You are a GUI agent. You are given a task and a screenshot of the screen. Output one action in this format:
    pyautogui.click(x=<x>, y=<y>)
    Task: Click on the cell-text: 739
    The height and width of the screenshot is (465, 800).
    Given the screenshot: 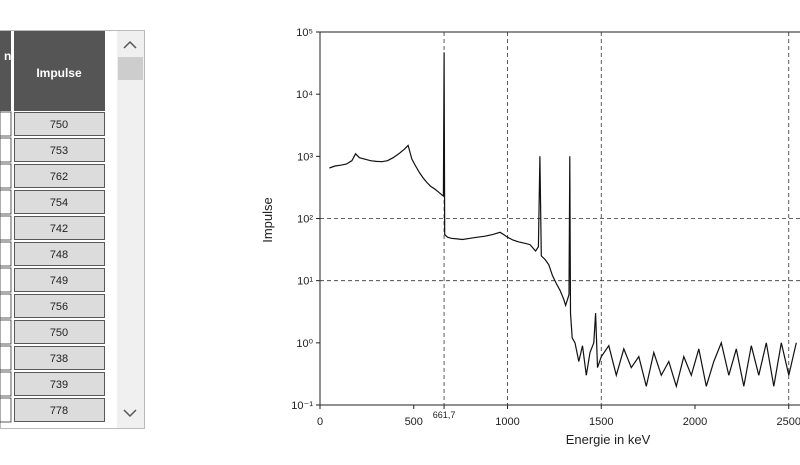 What is the action you would take?
    pyautogui.click(x=59, y=385)
    